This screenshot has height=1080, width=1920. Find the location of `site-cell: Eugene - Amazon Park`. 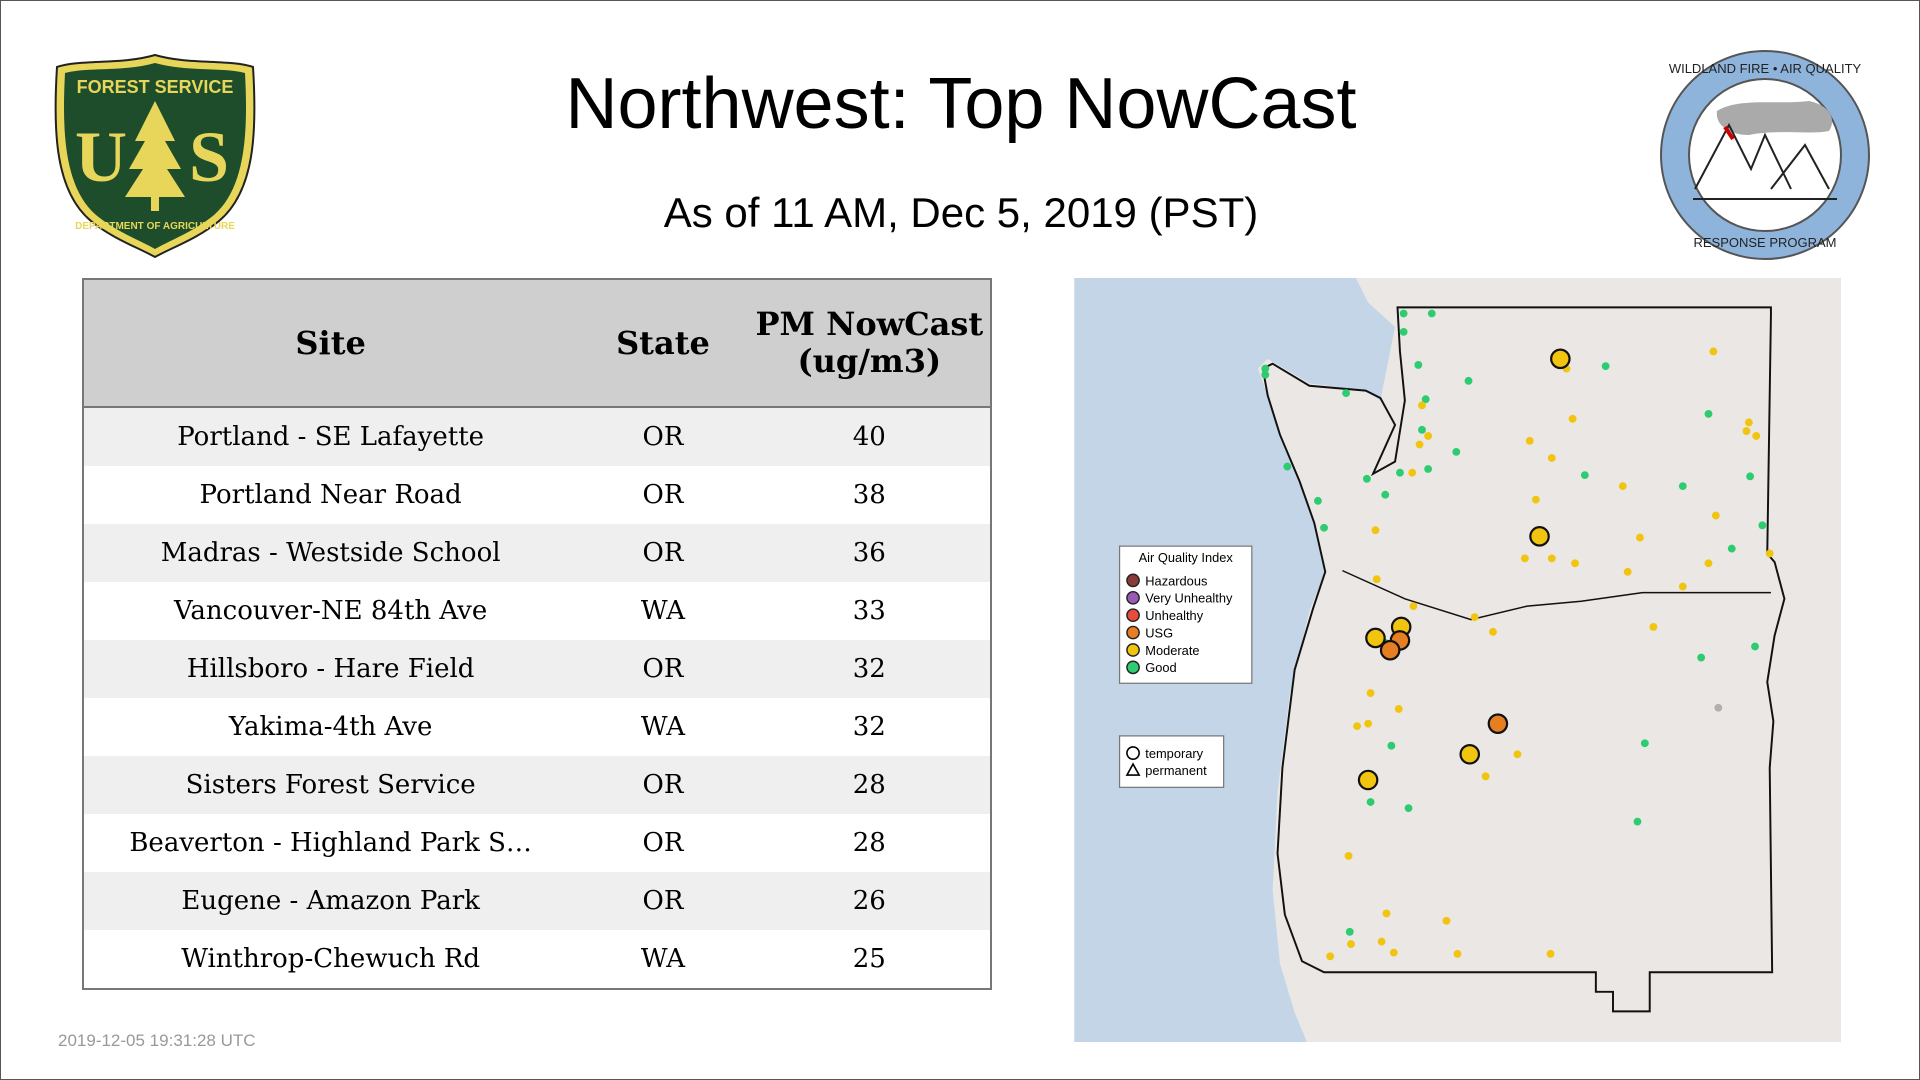

site-cell: Eugene - Amazon Park is located at coordinates (330, 901).